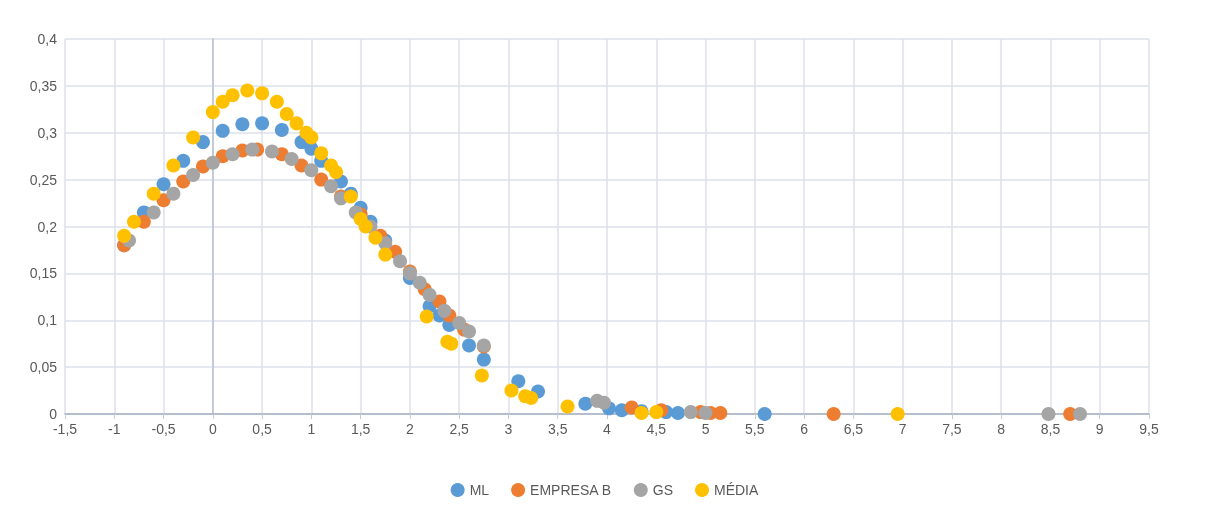 The width and height of the screenshot is (1209, 520). Describe the element at coordinates (410, 429) in the screenshot. I see `x-tick-label: 2` at that location.